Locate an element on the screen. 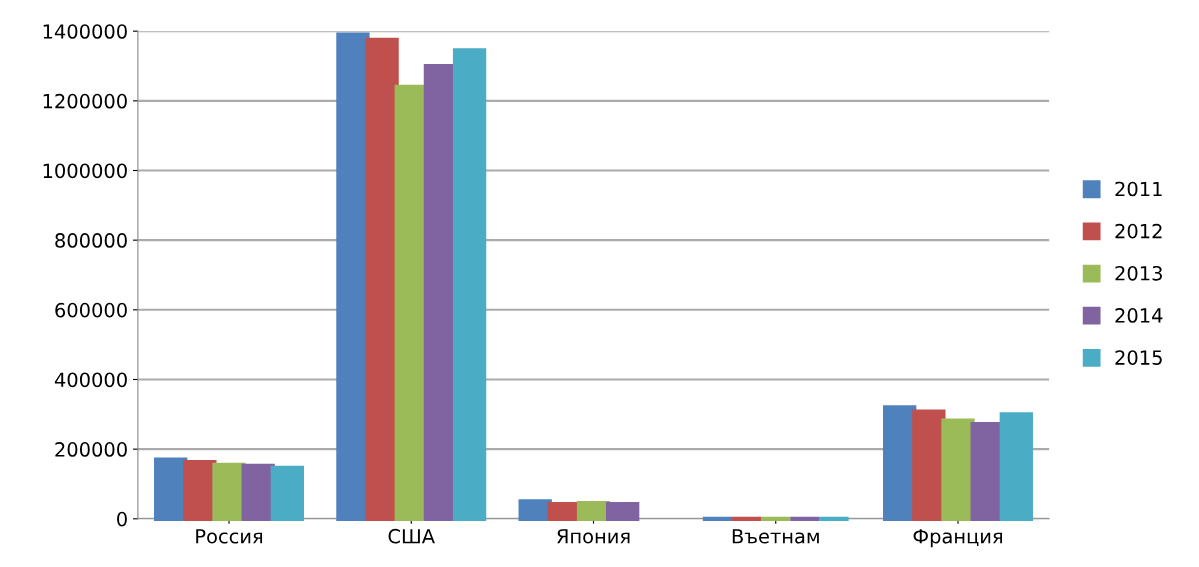 This screenshot has height=567, width=1199. y-tick-label: 0 is located at coordinates (122, 519).